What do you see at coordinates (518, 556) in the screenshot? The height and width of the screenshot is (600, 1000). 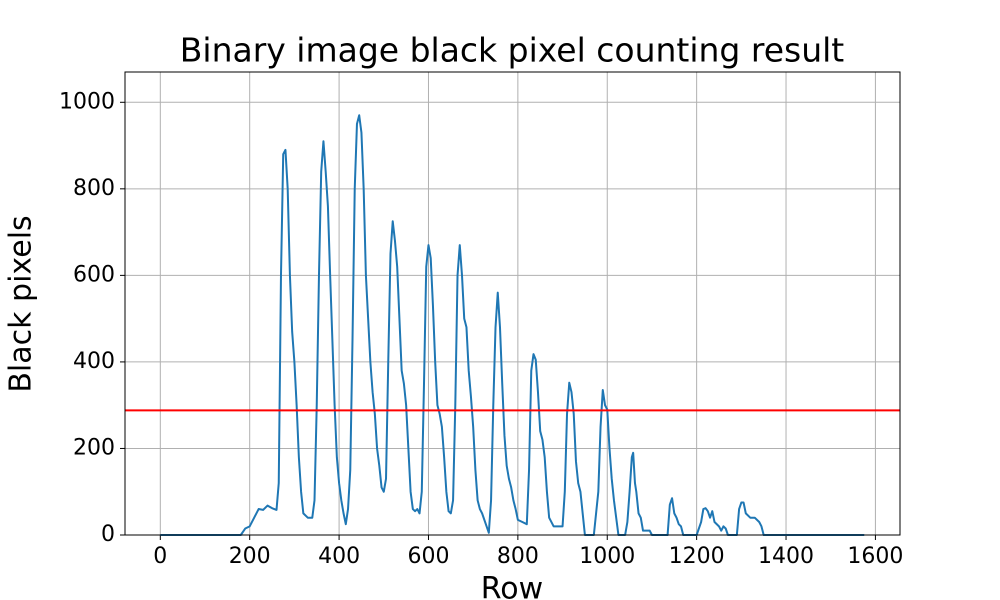 I see `x-tick-label: 800` at bounding box center [518, 556].